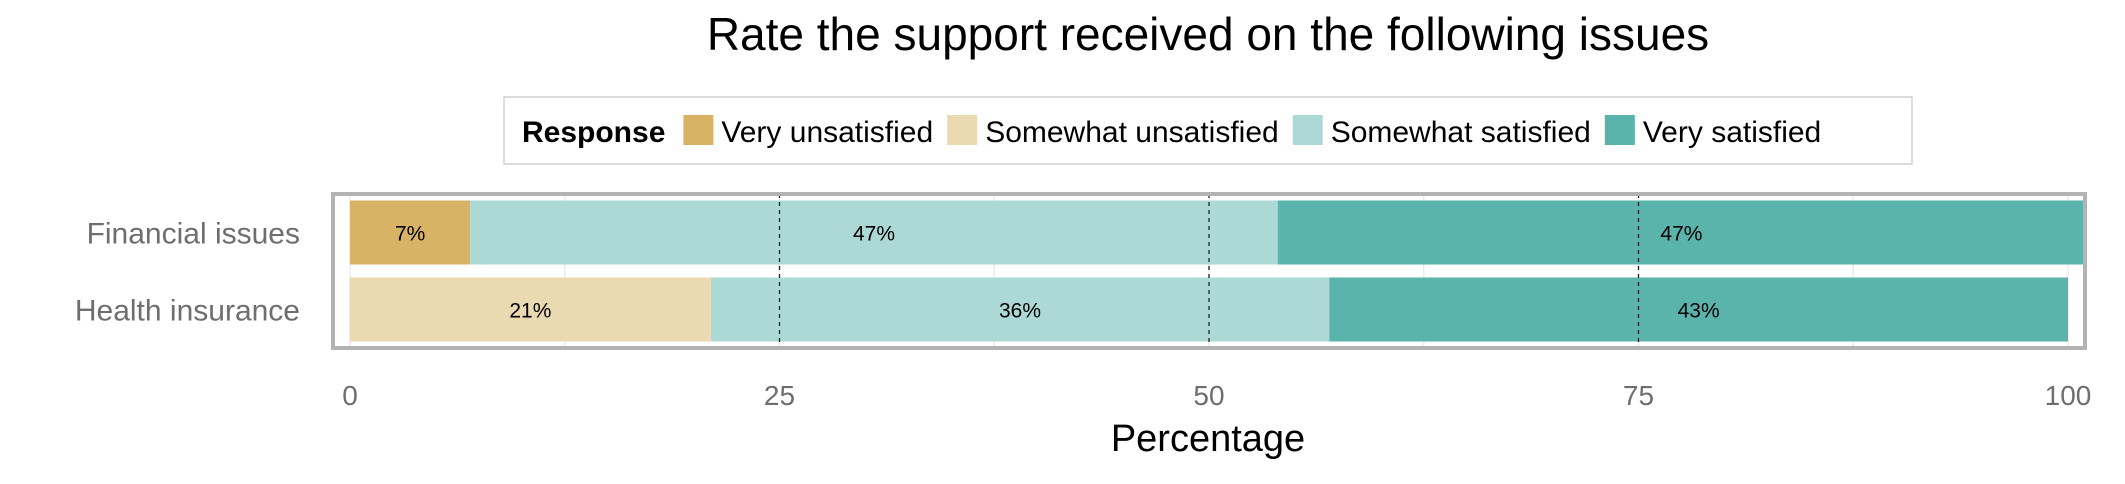 Image resolution: width=2125 pixels, height=484 pixels. I want to click on data-label: 36%, so click(1020, 311).